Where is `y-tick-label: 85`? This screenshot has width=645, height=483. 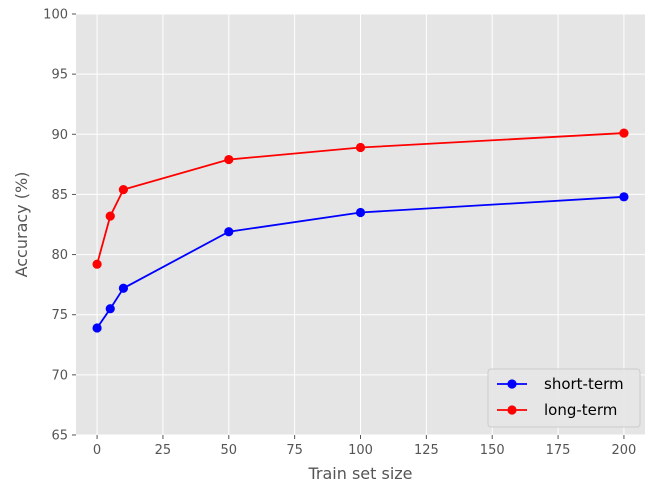
y-tick-label: 85 is located at coordinates (59, 195).